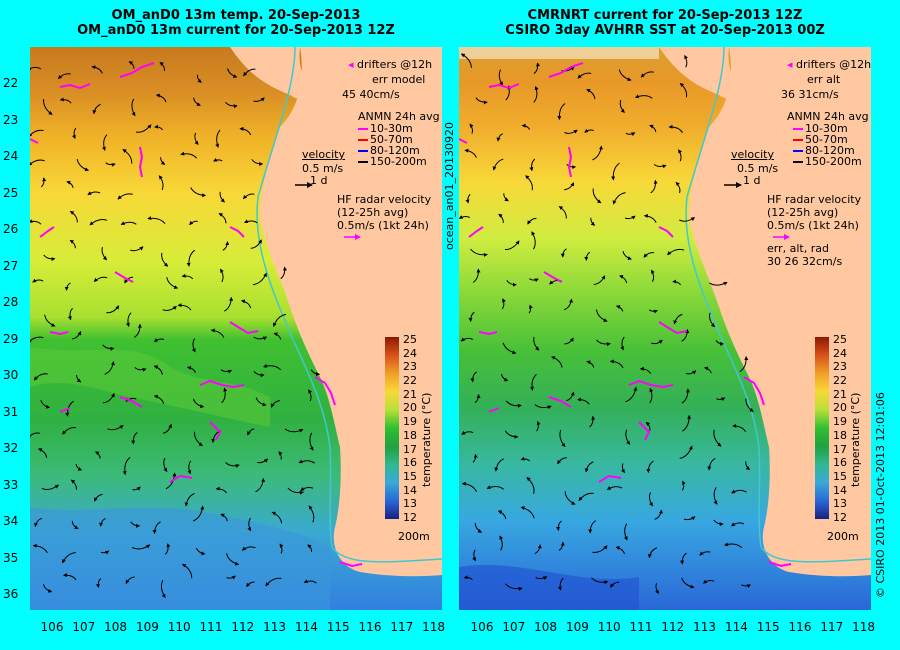  Describe the element at coordinates (827, 128) in the screenshot. I see `anmn-item-10-30m: 10-30m` at that location.